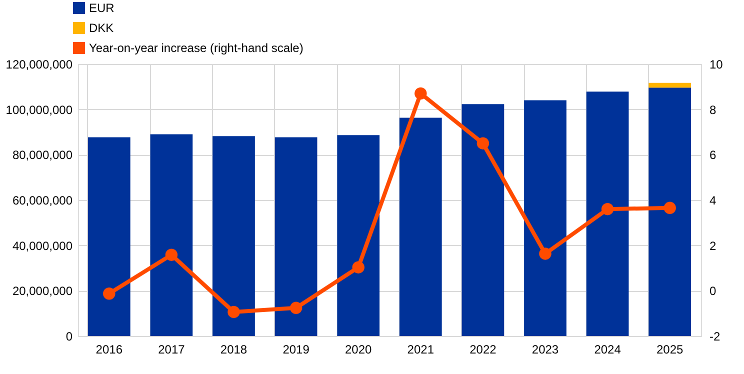 The width and height of the screenshot is (744, 374). Describe the element at coordinates (713, 201) in the screenshot. I see `y2-tick-label: 4` at that location.